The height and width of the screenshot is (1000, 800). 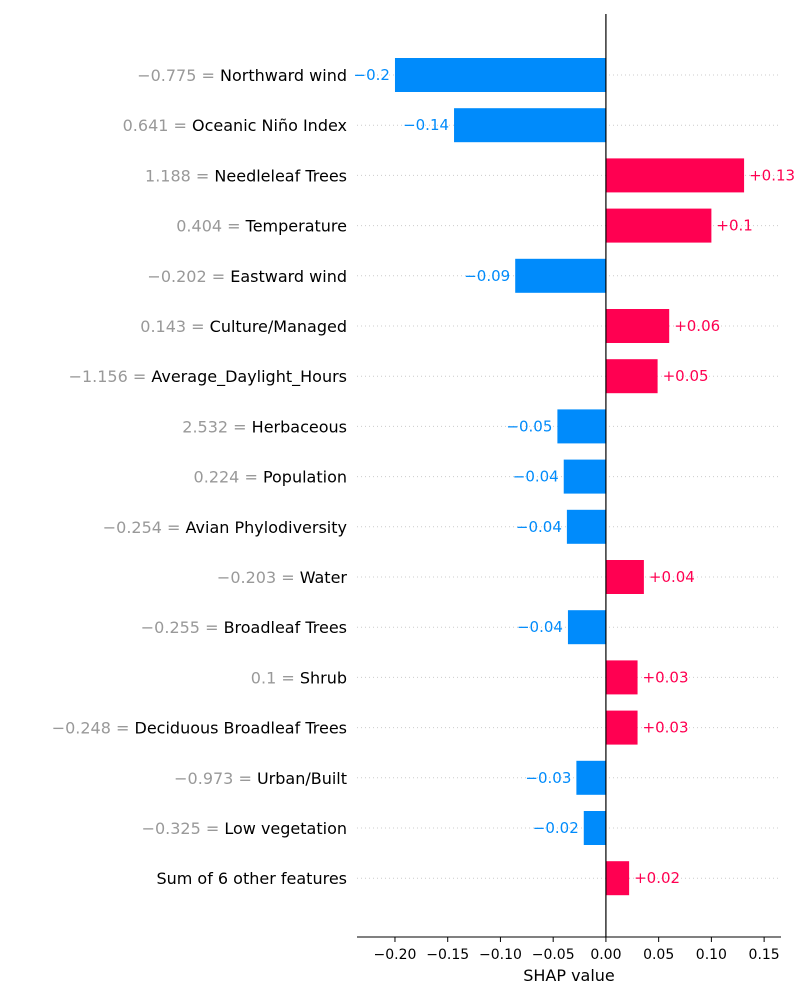 I want to click on feature-value-7: 2.532 =, so click(x=216, y=426).